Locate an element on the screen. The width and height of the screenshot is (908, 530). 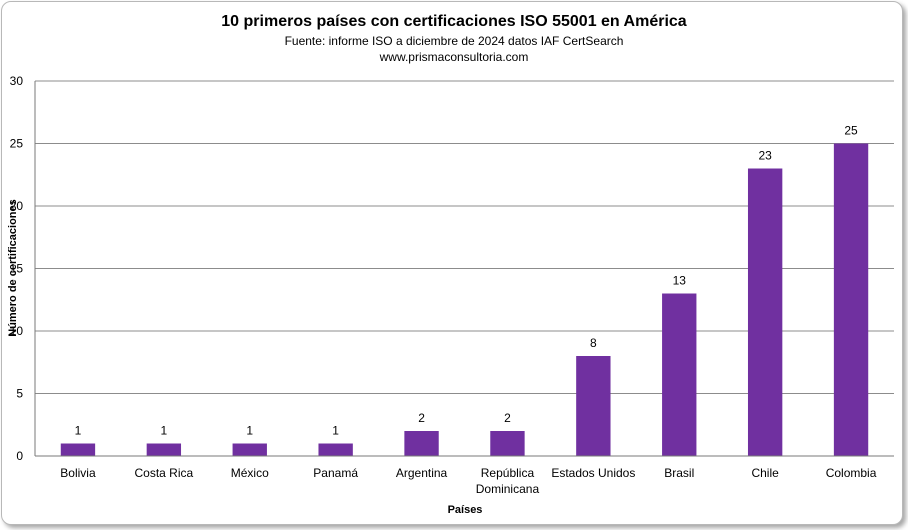
x-tick-label: México is located at coordinates (250, 473).